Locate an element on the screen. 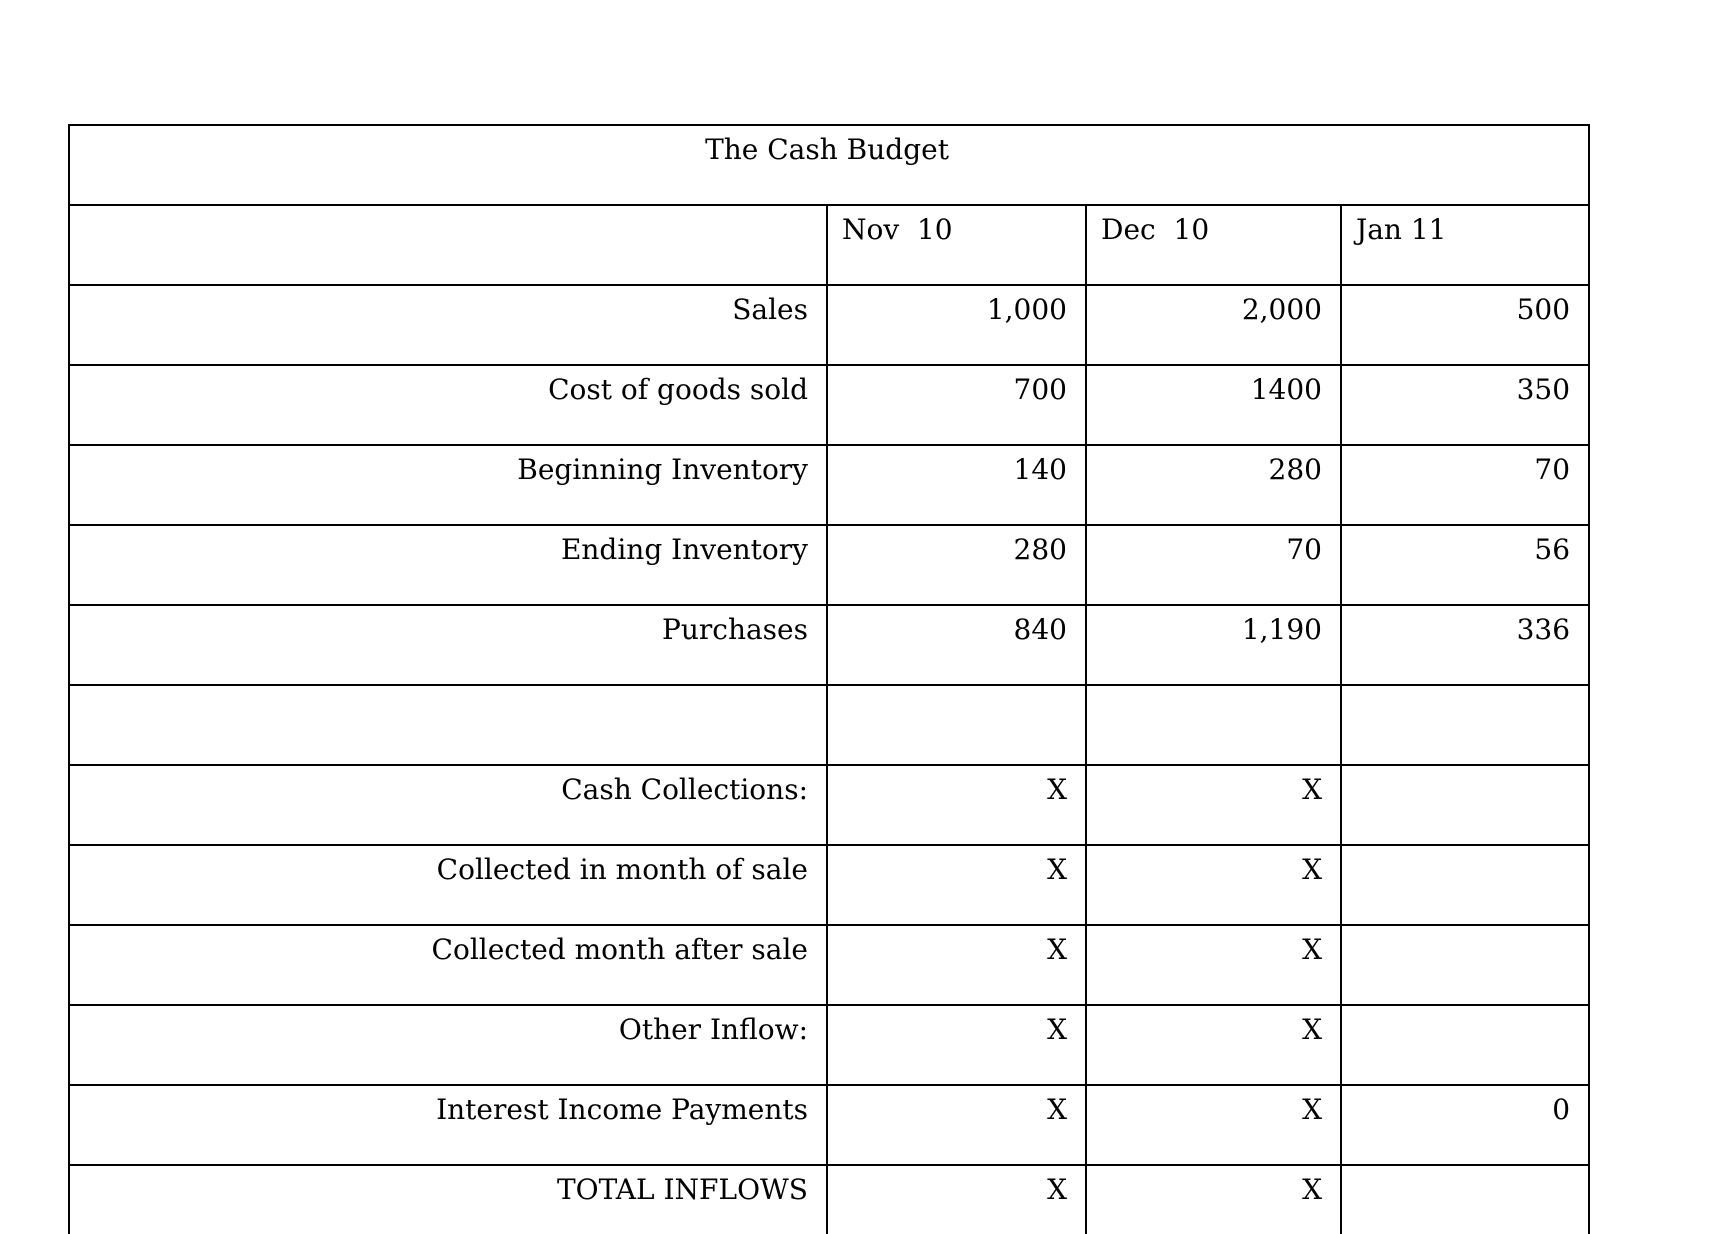 The width and height of the screenshot is (1719, 1234). jan-value: 500 is located at coordinates (1465, 325).